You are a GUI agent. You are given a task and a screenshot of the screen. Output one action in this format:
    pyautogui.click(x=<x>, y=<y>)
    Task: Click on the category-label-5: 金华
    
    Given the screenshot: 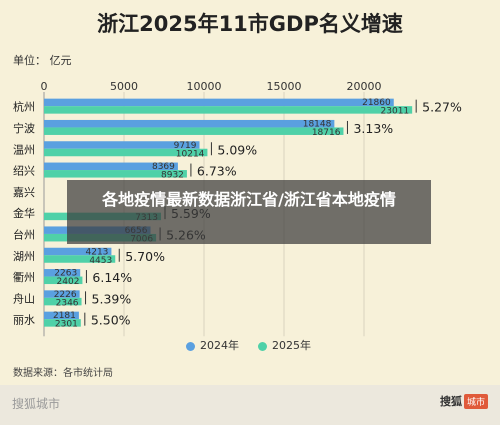 What is the action you would take?
    pyautogui.click(x=24, y=213)
    